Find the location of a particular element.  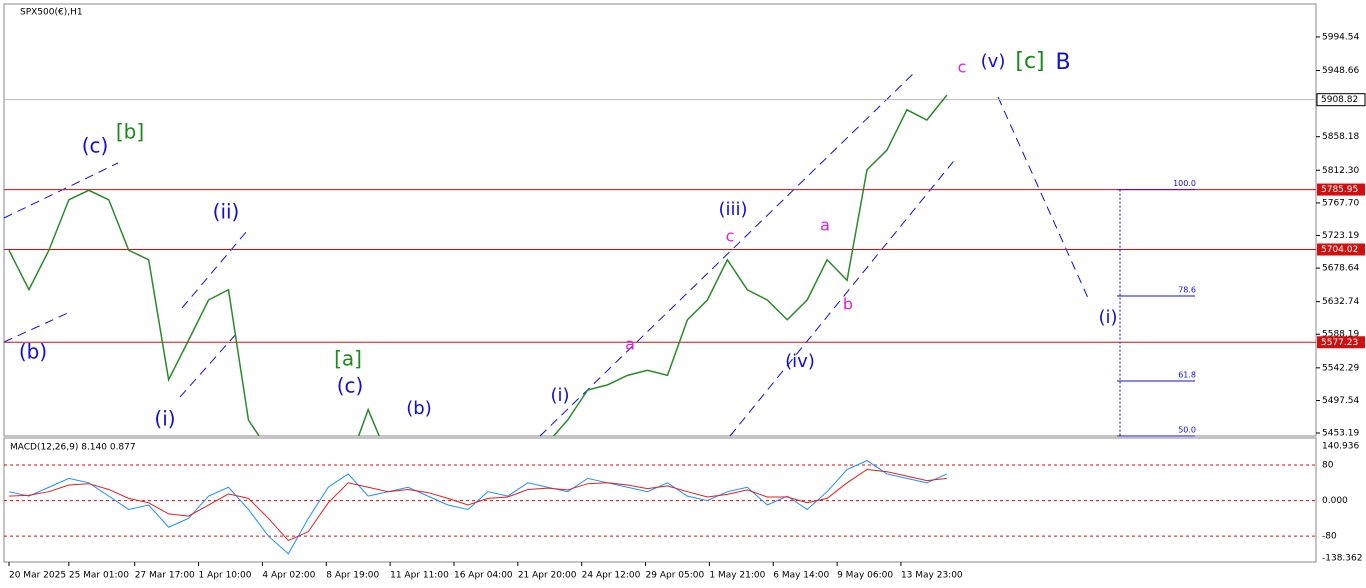

y-tick-label: 5542.29 is located at coordinates (1340, 368).